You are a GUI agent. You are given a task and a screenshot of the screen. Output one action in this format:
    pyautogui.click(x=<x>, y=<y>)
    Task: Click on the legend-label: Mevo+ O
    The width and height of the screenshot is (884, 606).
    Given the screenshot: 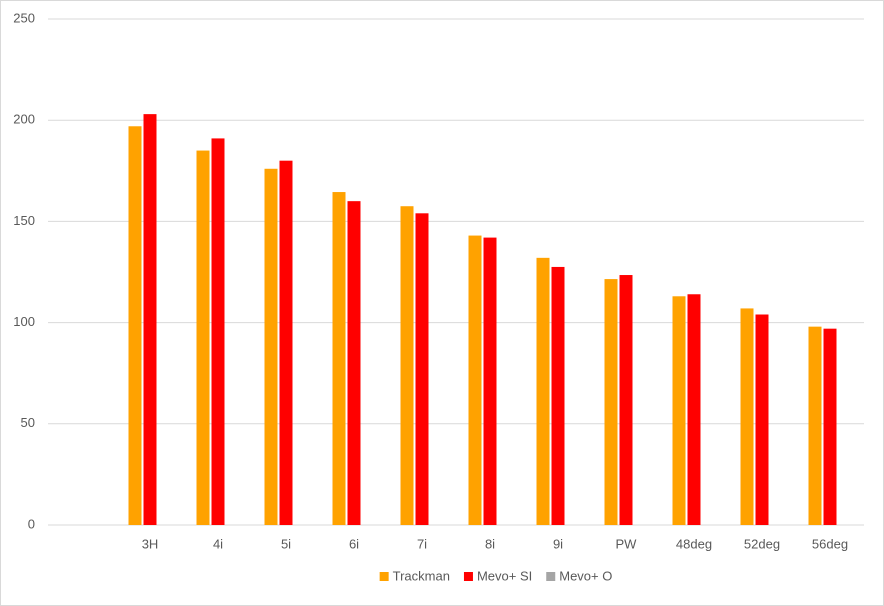 What is the action you would take?
    pyautogui.click(x=585, y=575)
    